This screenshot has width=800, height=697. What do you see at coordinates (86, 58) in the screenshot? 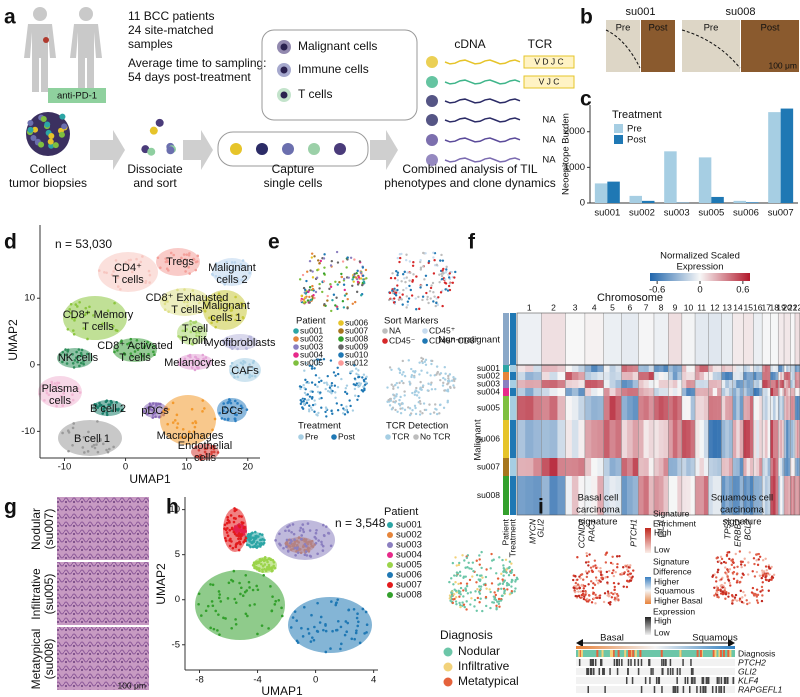
I see `person-body` at bounding box center [86, 58].